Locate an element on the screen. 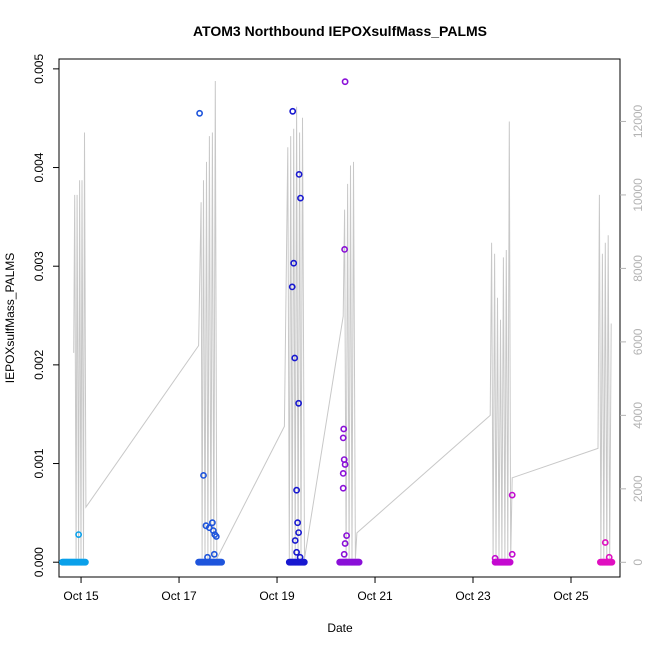 The height and width of the screenshot is (655, 650). x-tick-label: Oct 15 is located at coordinates (81, 596).